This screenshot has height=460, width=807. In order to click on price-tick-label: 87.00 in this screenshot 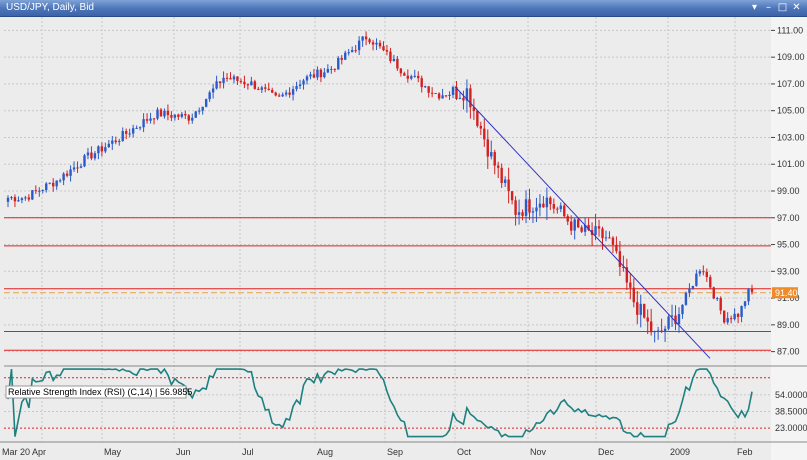, I will do `click(788, 352)`.